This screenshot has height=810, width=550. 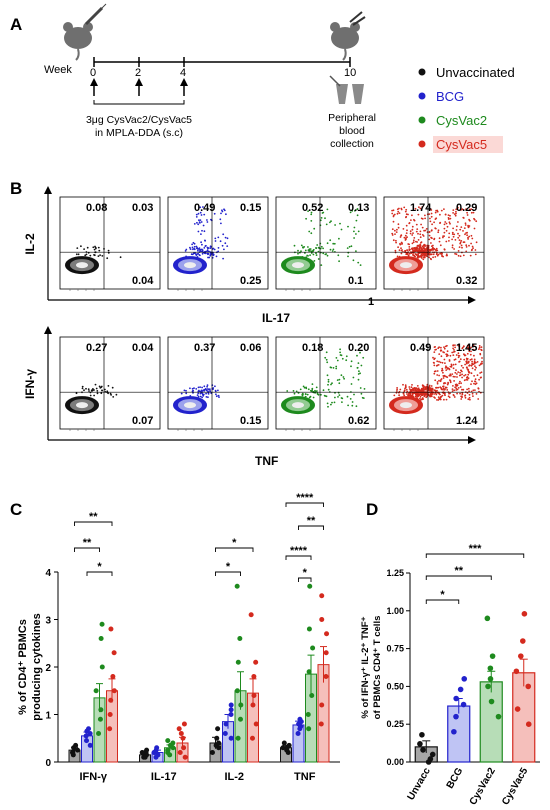 What do you see at coordinates (422, 120) in the screenshot?
I see `legend-marker` at bounding box center [422, 120].